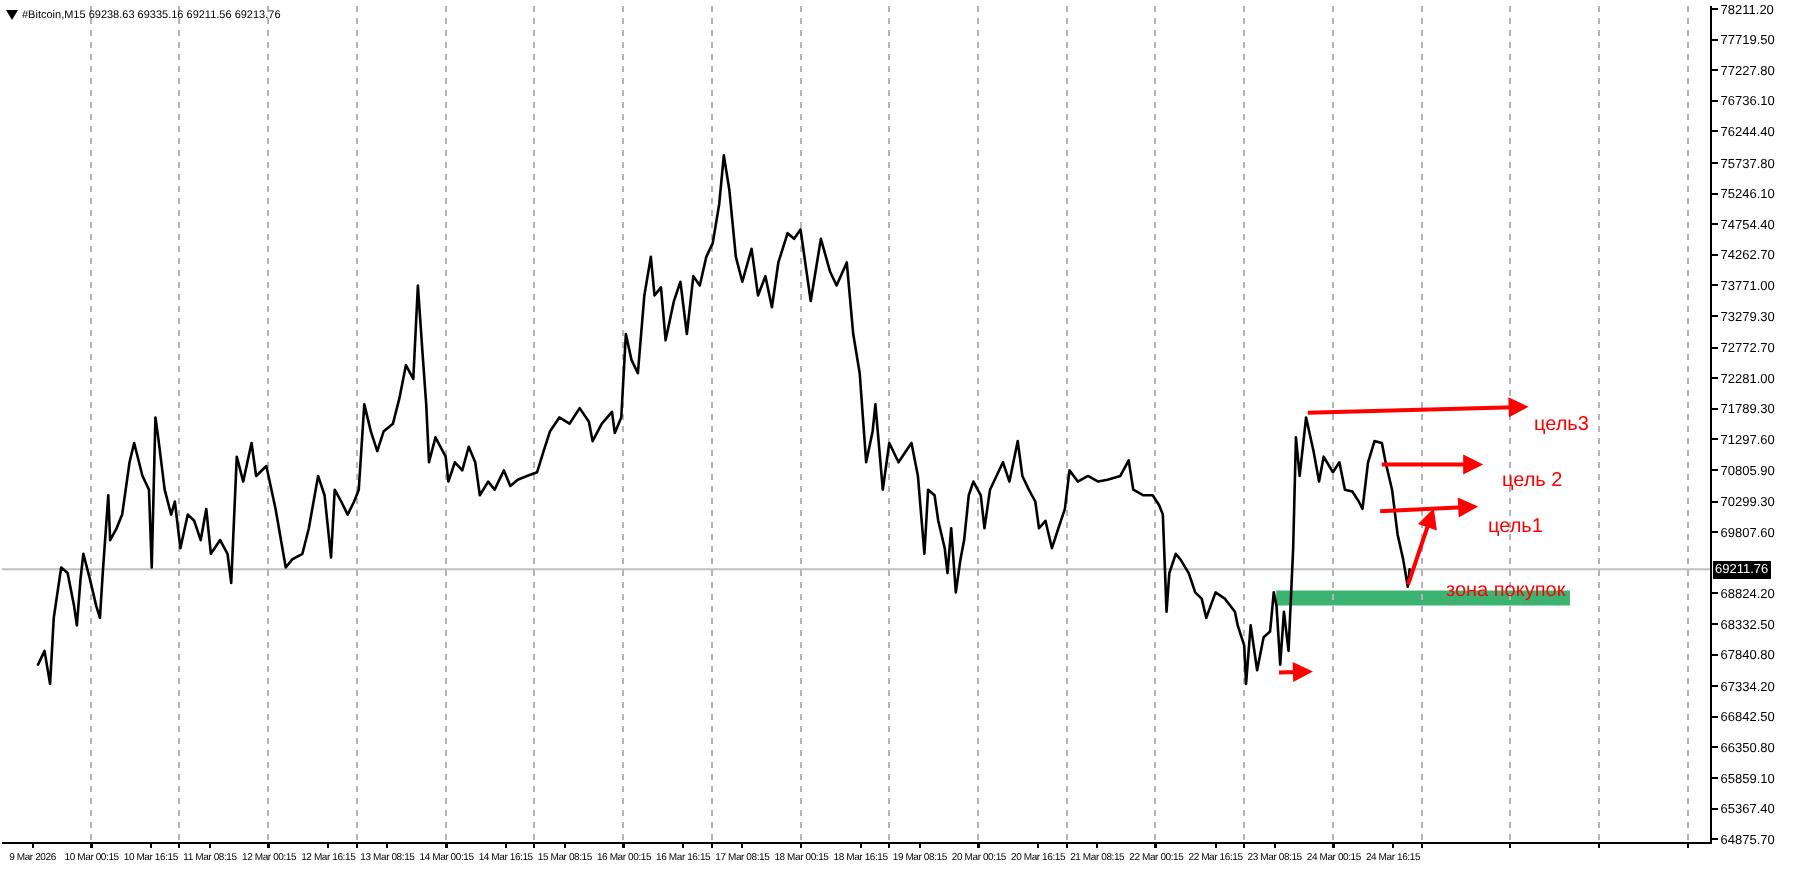  What do you see at coordinates (1533, 481) in the screenshot?
I see `annotation: цель 2` at bounding box center [1533, 481].